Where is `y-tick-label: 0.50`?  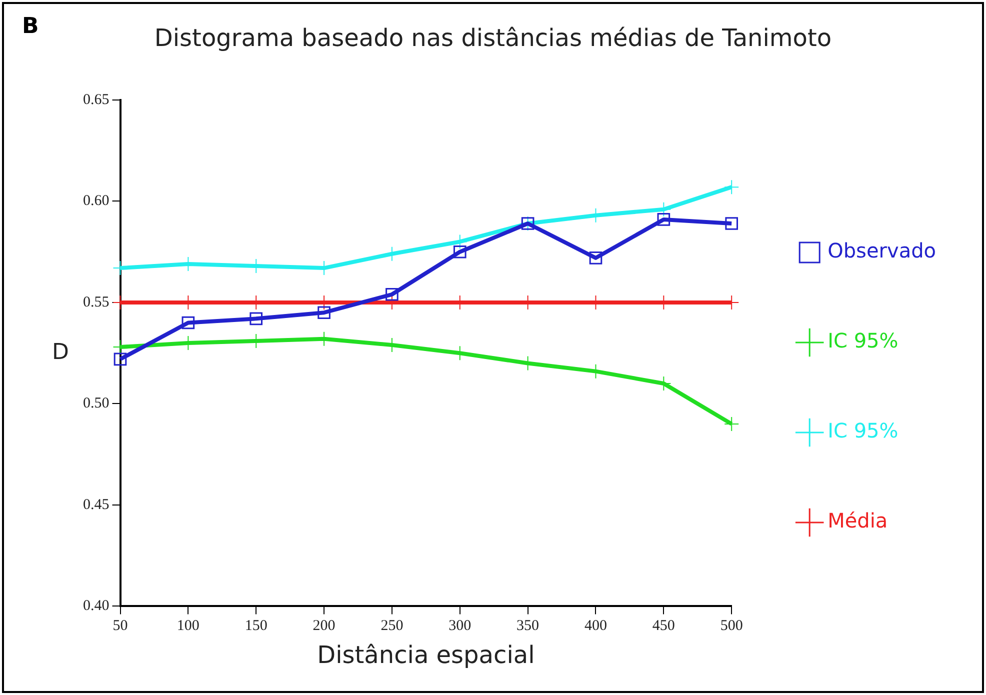 y-tick-label: 0.50 is located at coordinates (96, 404).